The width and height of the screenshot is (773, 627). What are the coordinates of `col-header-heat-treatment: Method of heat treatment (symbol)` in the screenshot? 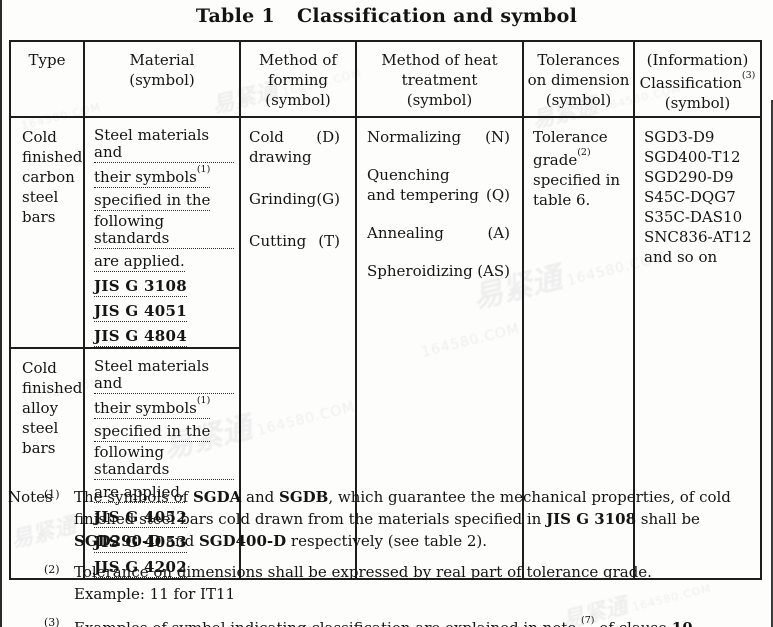 It's located at (439, 79).